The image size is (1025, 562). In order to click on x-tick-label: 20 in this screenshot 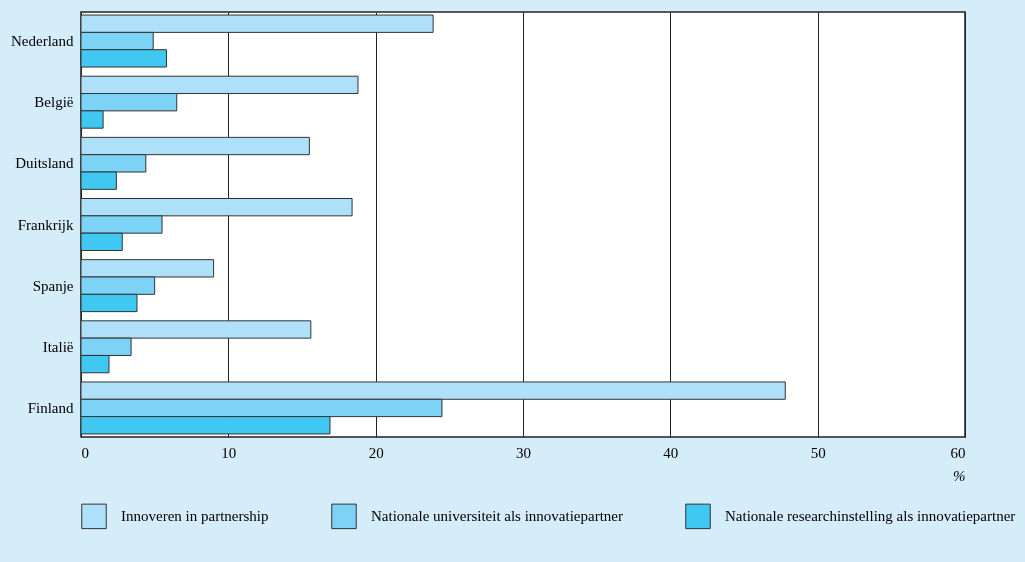, I will do `click(376, 452)`.